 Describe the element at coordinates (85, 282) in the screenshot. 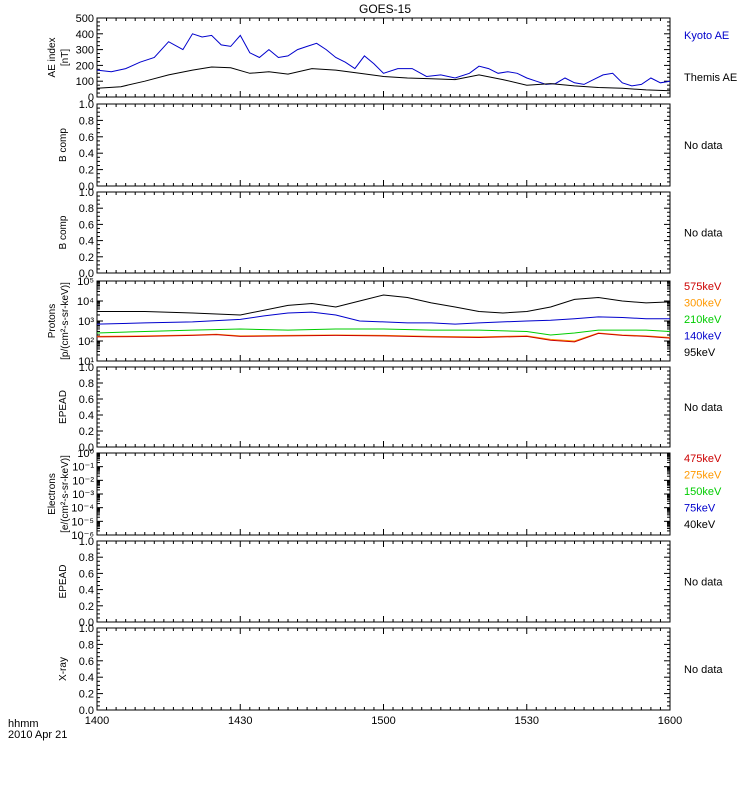

I see `y-tick-label: 10⁵` at that location.